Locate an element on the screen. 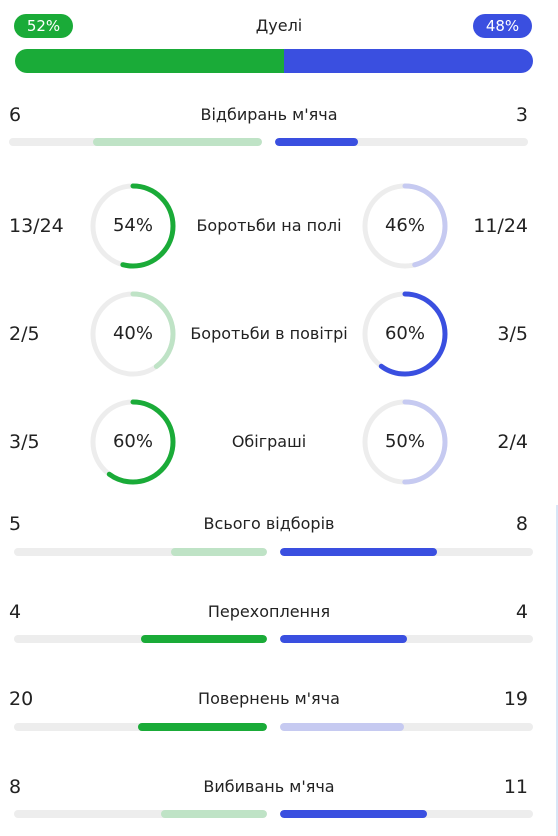 Image resolution: width=558 pixels, height=836 pixels. stat-row-total-tackles: 5 Всього відборів 8 is located at coordinates (279, 535).